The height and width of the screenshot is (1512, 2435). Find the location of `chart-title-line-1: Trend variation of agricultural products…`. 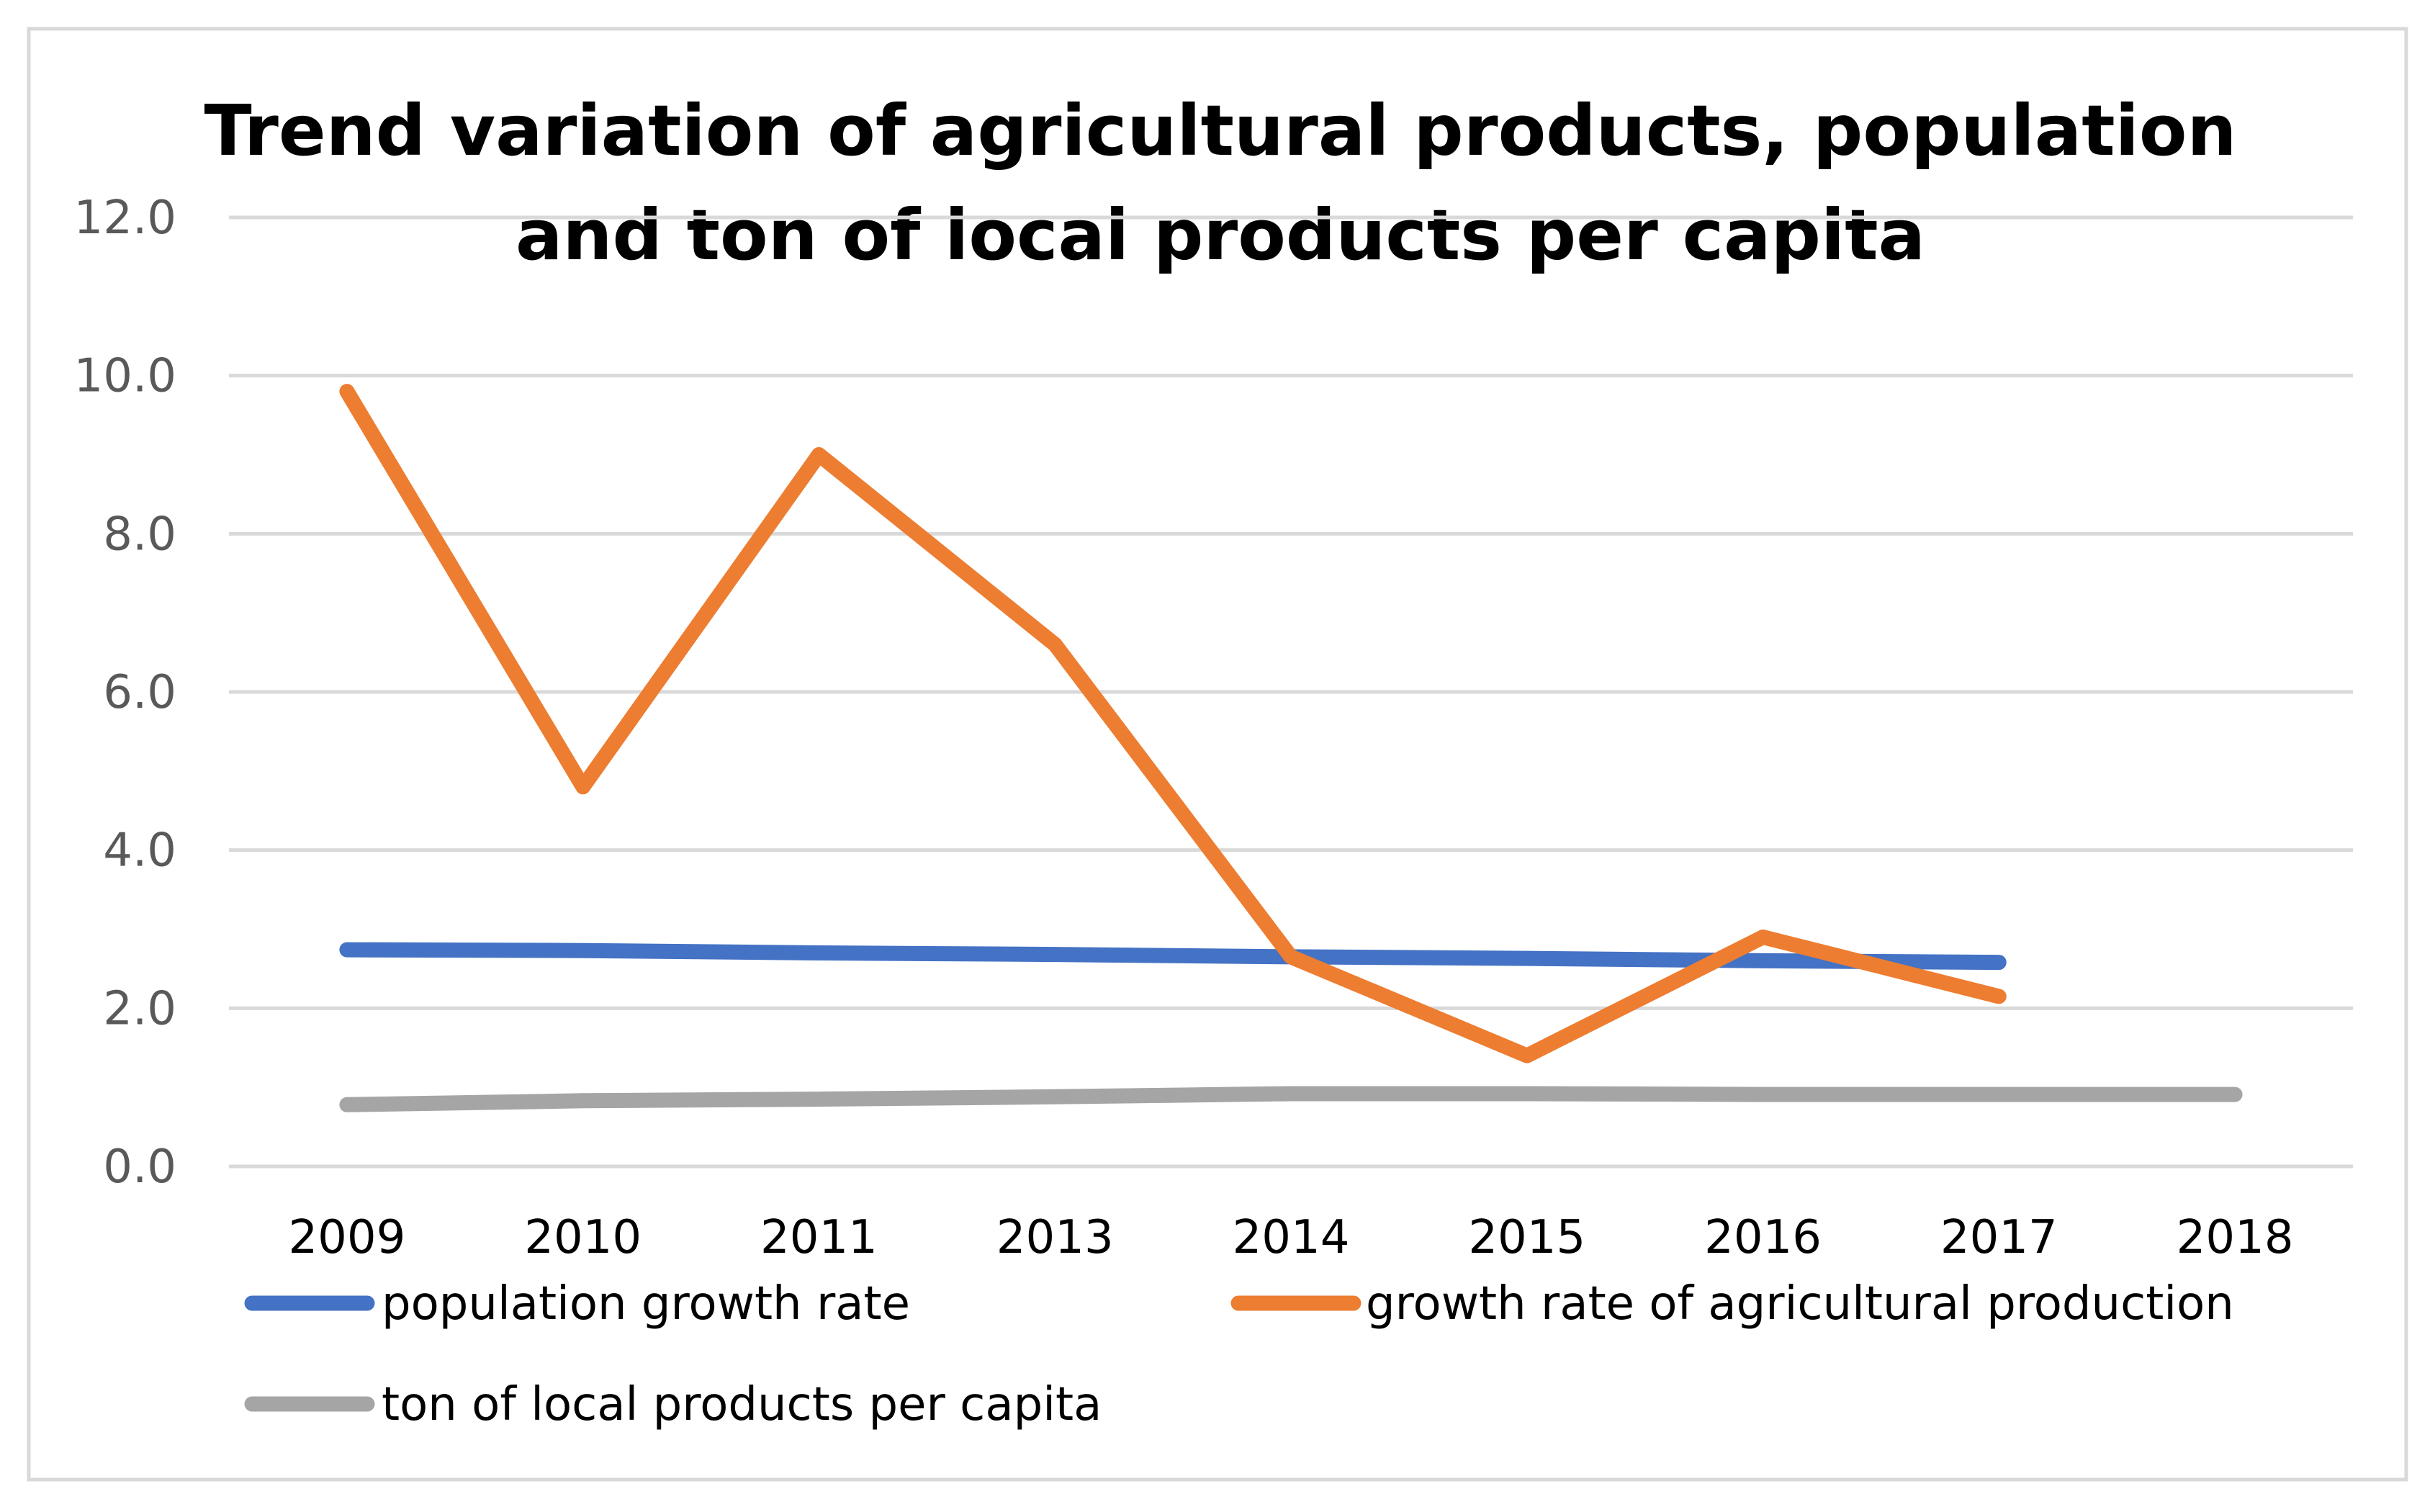

chart-title-line-1: Trend variation of agricultural products… is located at coordinates (1220, 130).